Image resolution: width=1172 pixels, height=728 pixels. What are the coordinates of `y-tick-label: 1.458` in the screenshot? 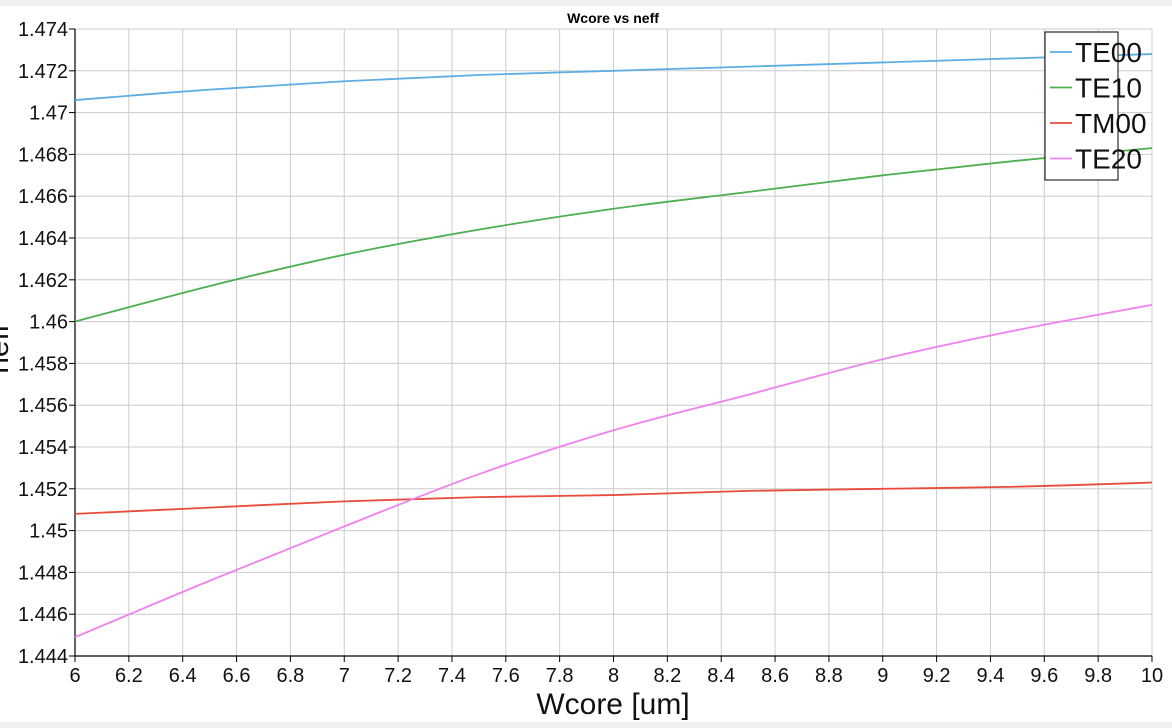 It's located at (43, 364).